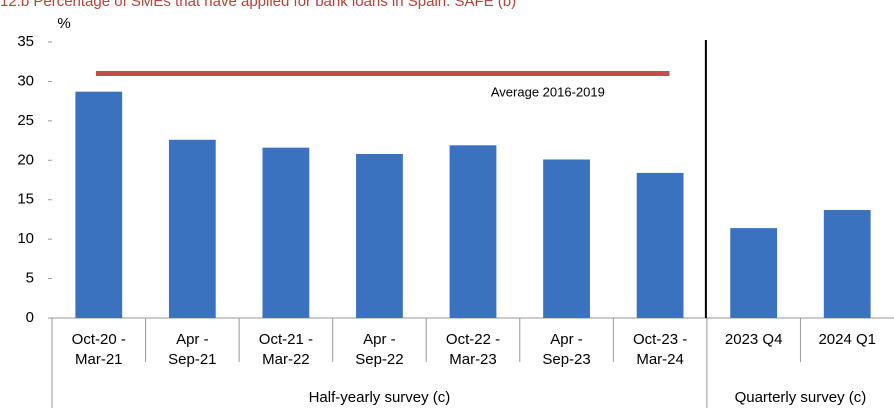 The image size is (894, 408). What do you see at coordinates (847, 339) in the screenshot?
I see `x-tick-label: 2024 Q1` at bounding box center [847, 339].